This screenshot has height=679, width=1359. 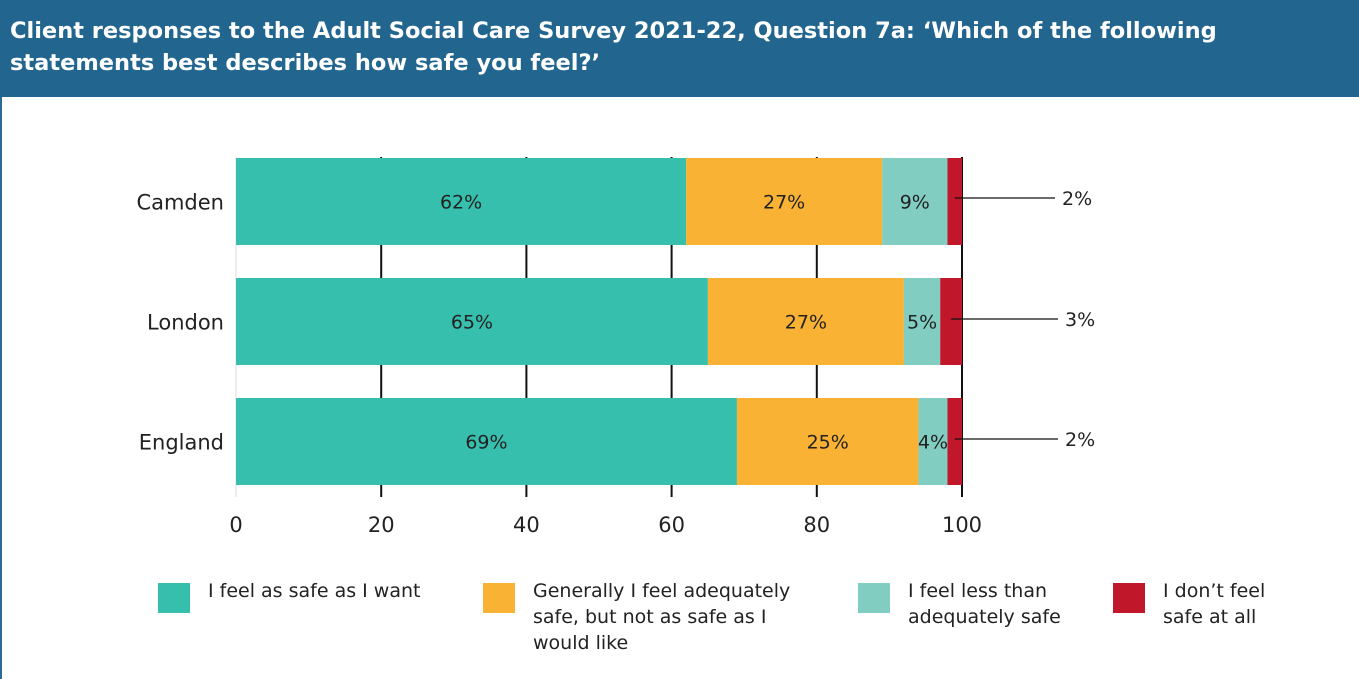 What do you see at coordinates (816, 525) in the screenshot?
I see `x-tick-label: 80` at bounding box center [816, 525].